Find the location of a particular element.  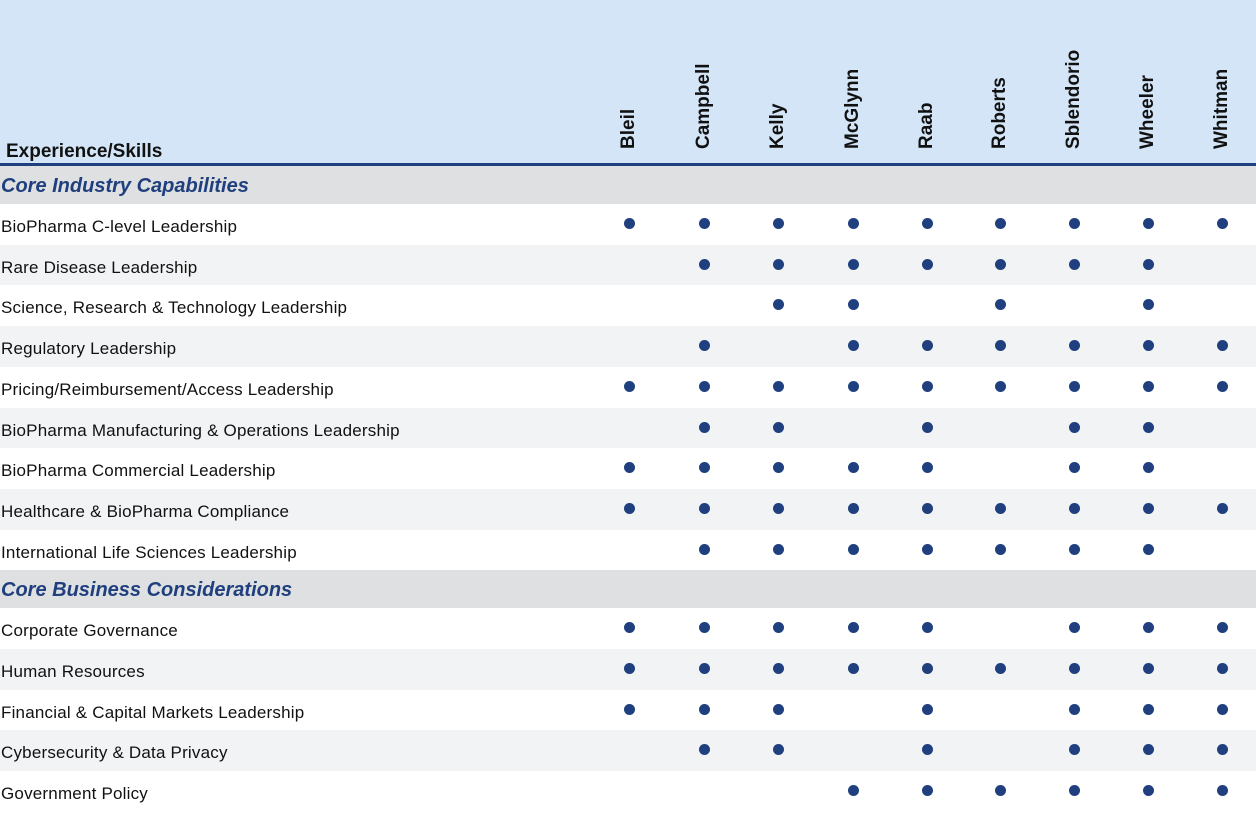

skill-label: Human Resources is located at coordinates (73, 671).